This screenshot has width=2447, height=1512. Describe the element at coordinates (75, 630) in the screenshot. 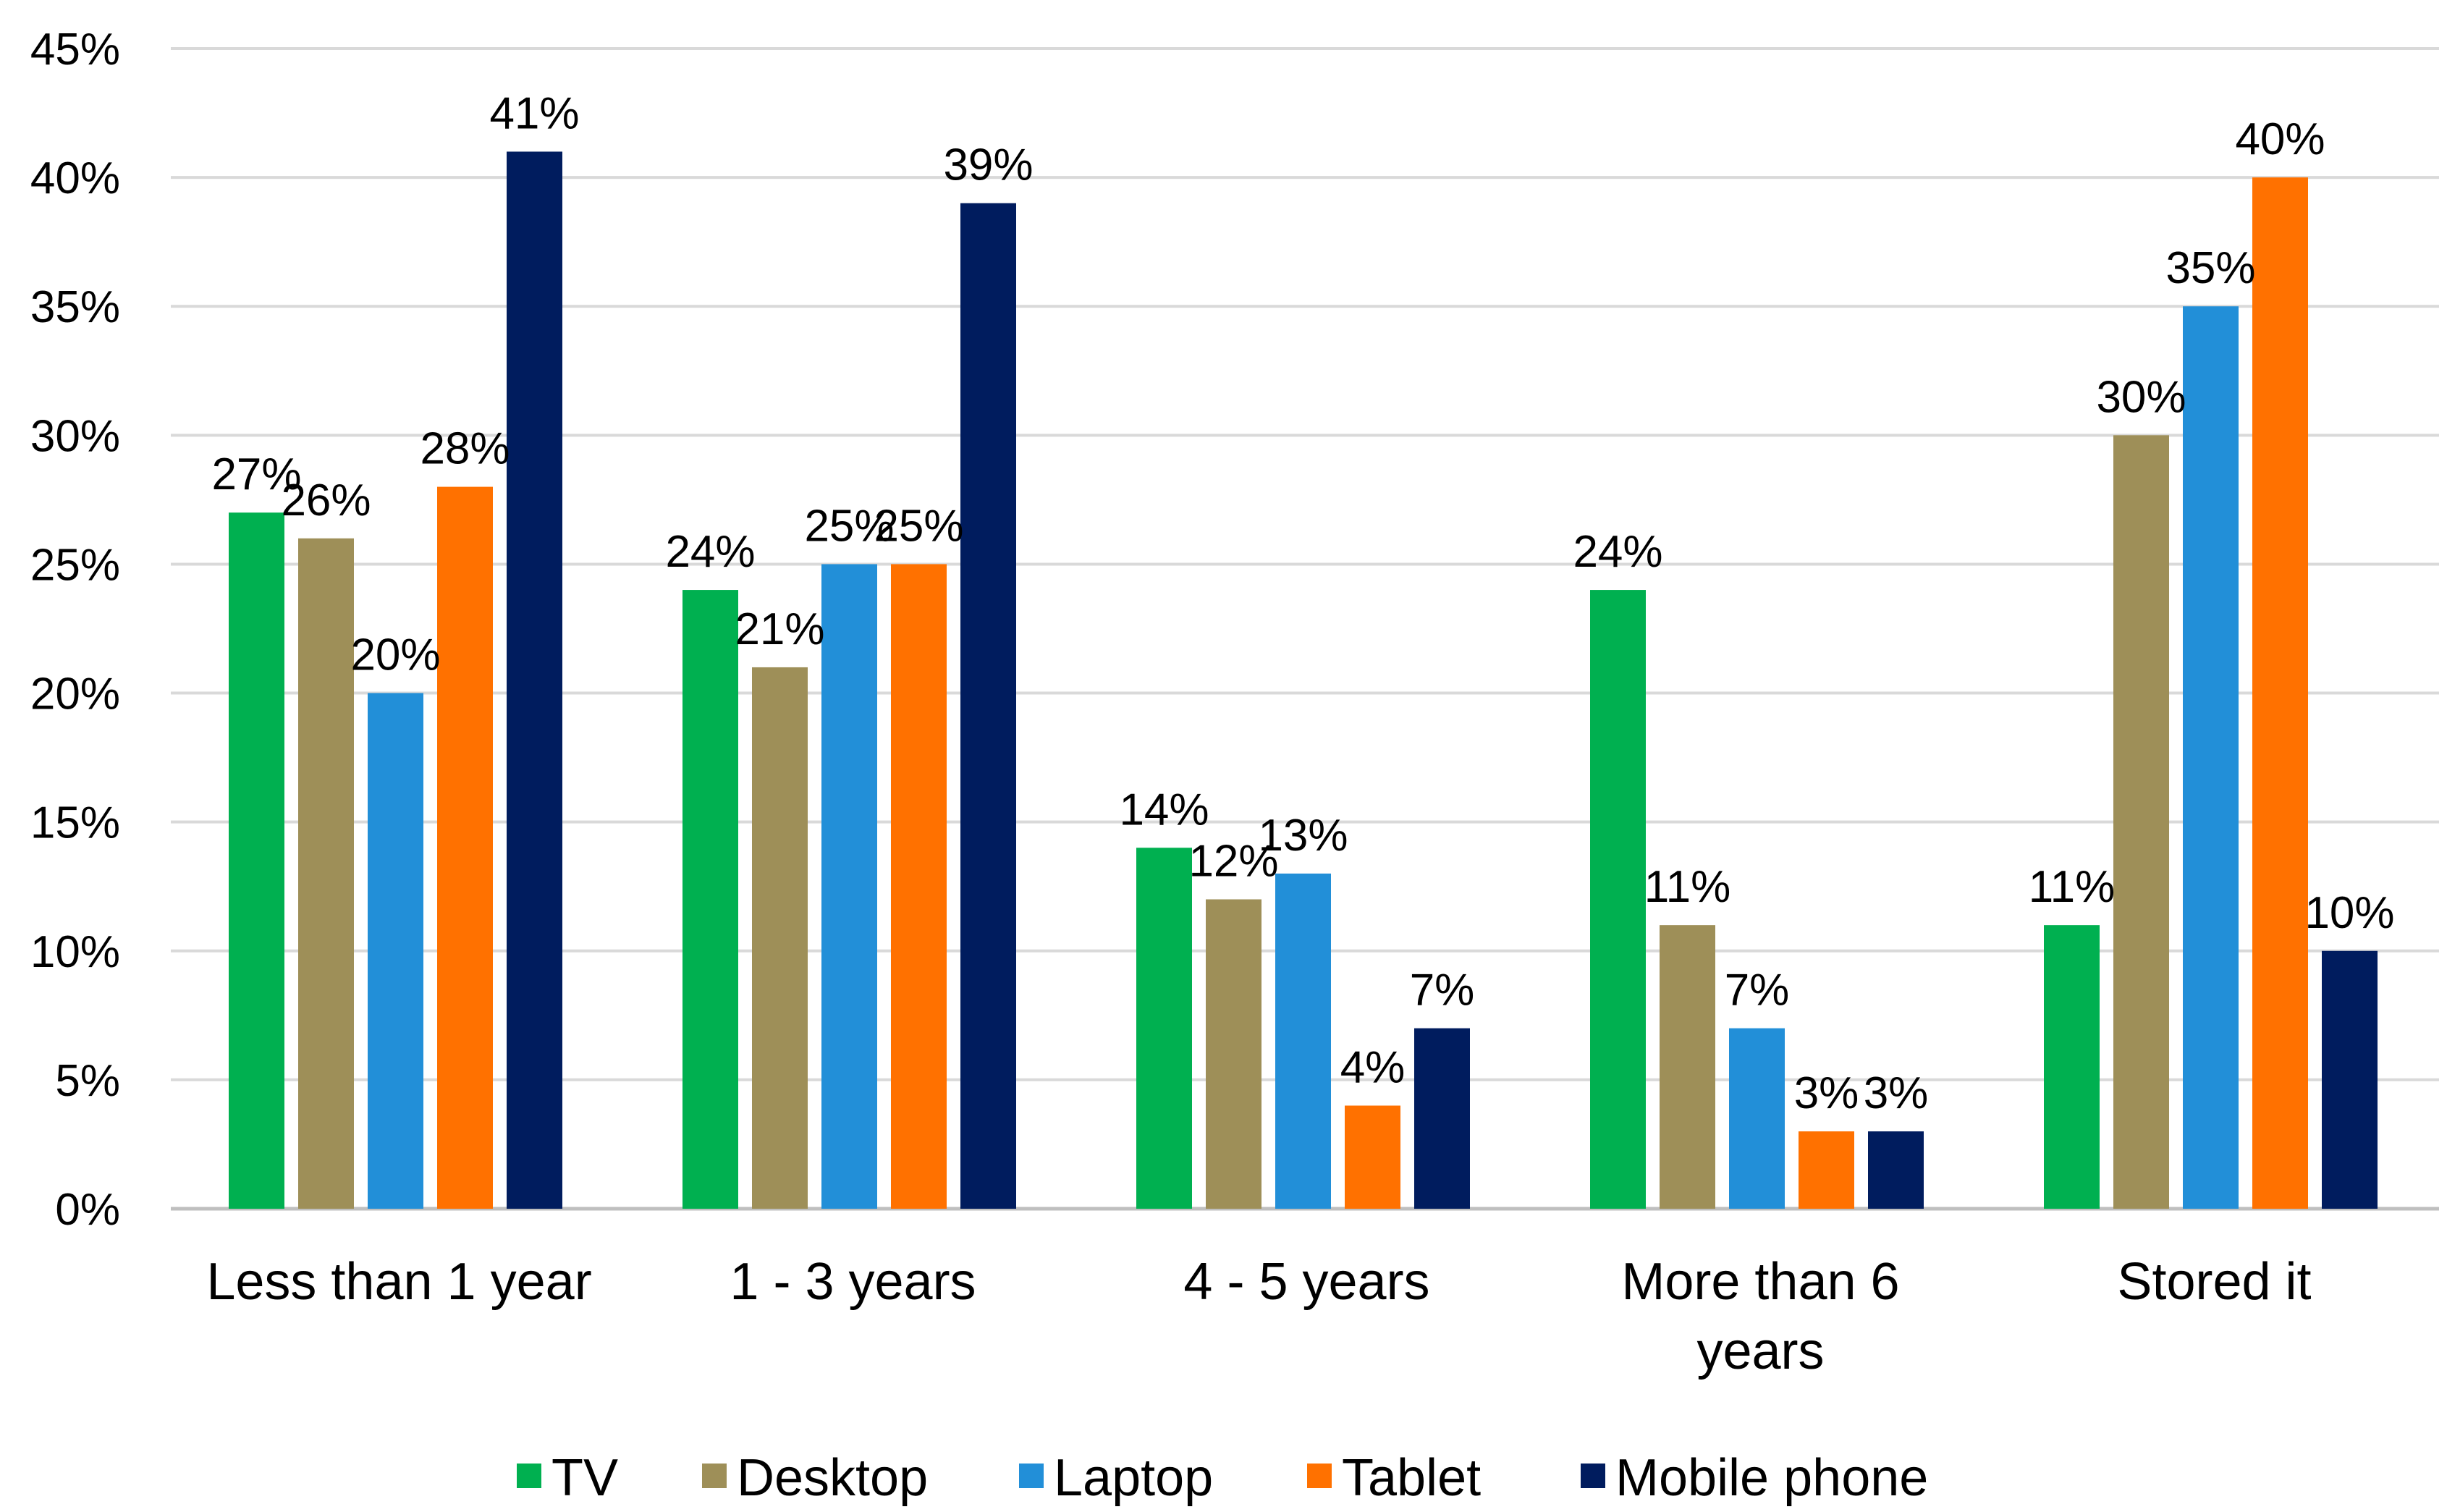

I see `y-axis-ticks: 0% 5% 10% 15% 20% 25% 30% 35% 40% 45%` at that location.